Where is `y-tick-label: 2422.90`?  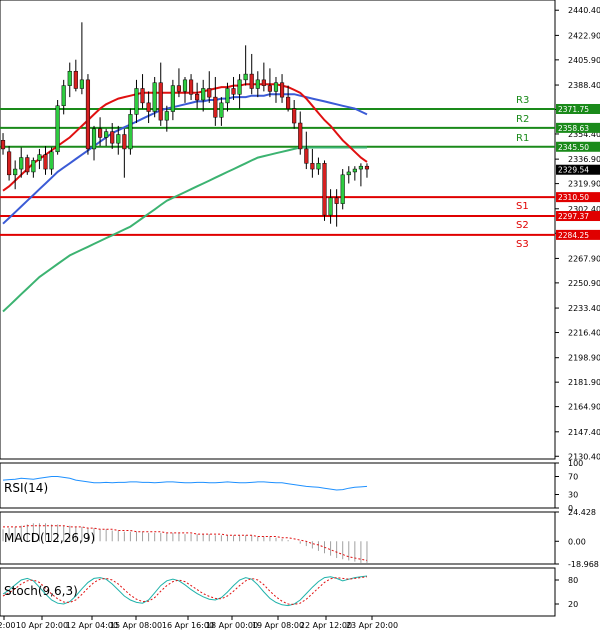 y-tick-label: 2422.90 is located at coordinates (584, 35).